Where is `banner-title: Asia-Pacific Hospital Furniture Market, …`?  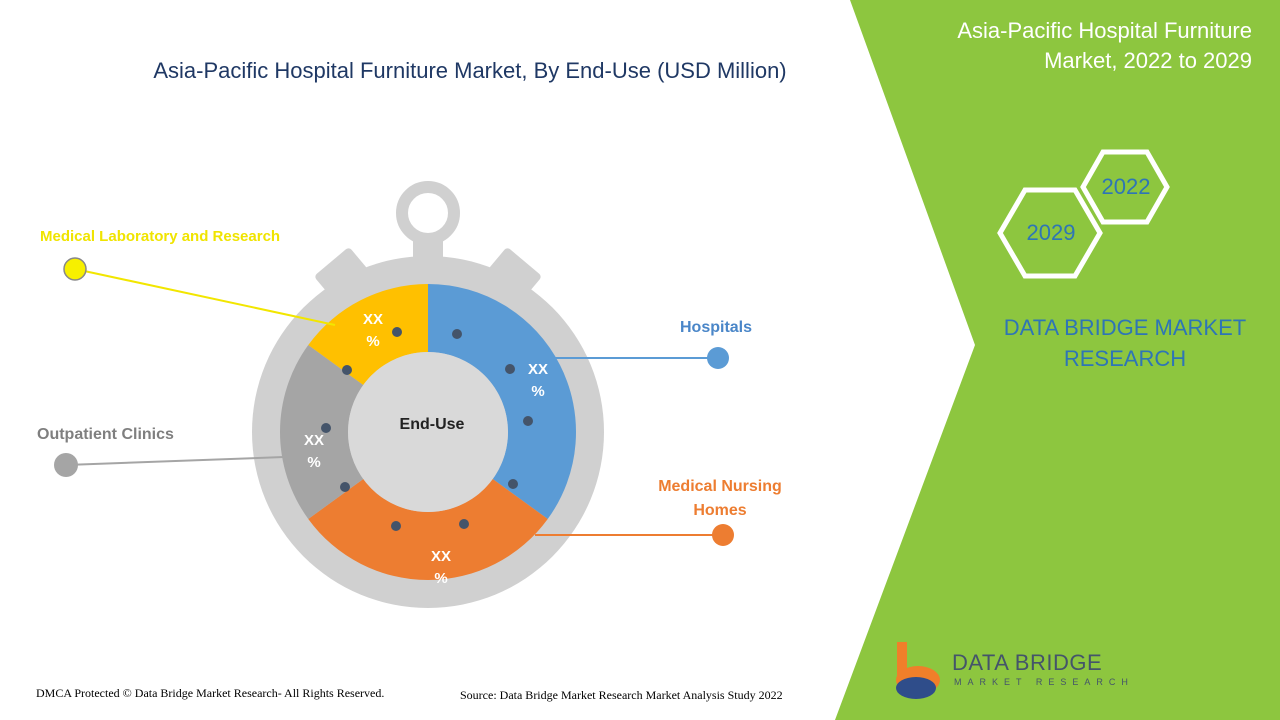
banner-title: Asia-Pacific Hospital Furniture Market, … is located at coordinates (1104, 45).